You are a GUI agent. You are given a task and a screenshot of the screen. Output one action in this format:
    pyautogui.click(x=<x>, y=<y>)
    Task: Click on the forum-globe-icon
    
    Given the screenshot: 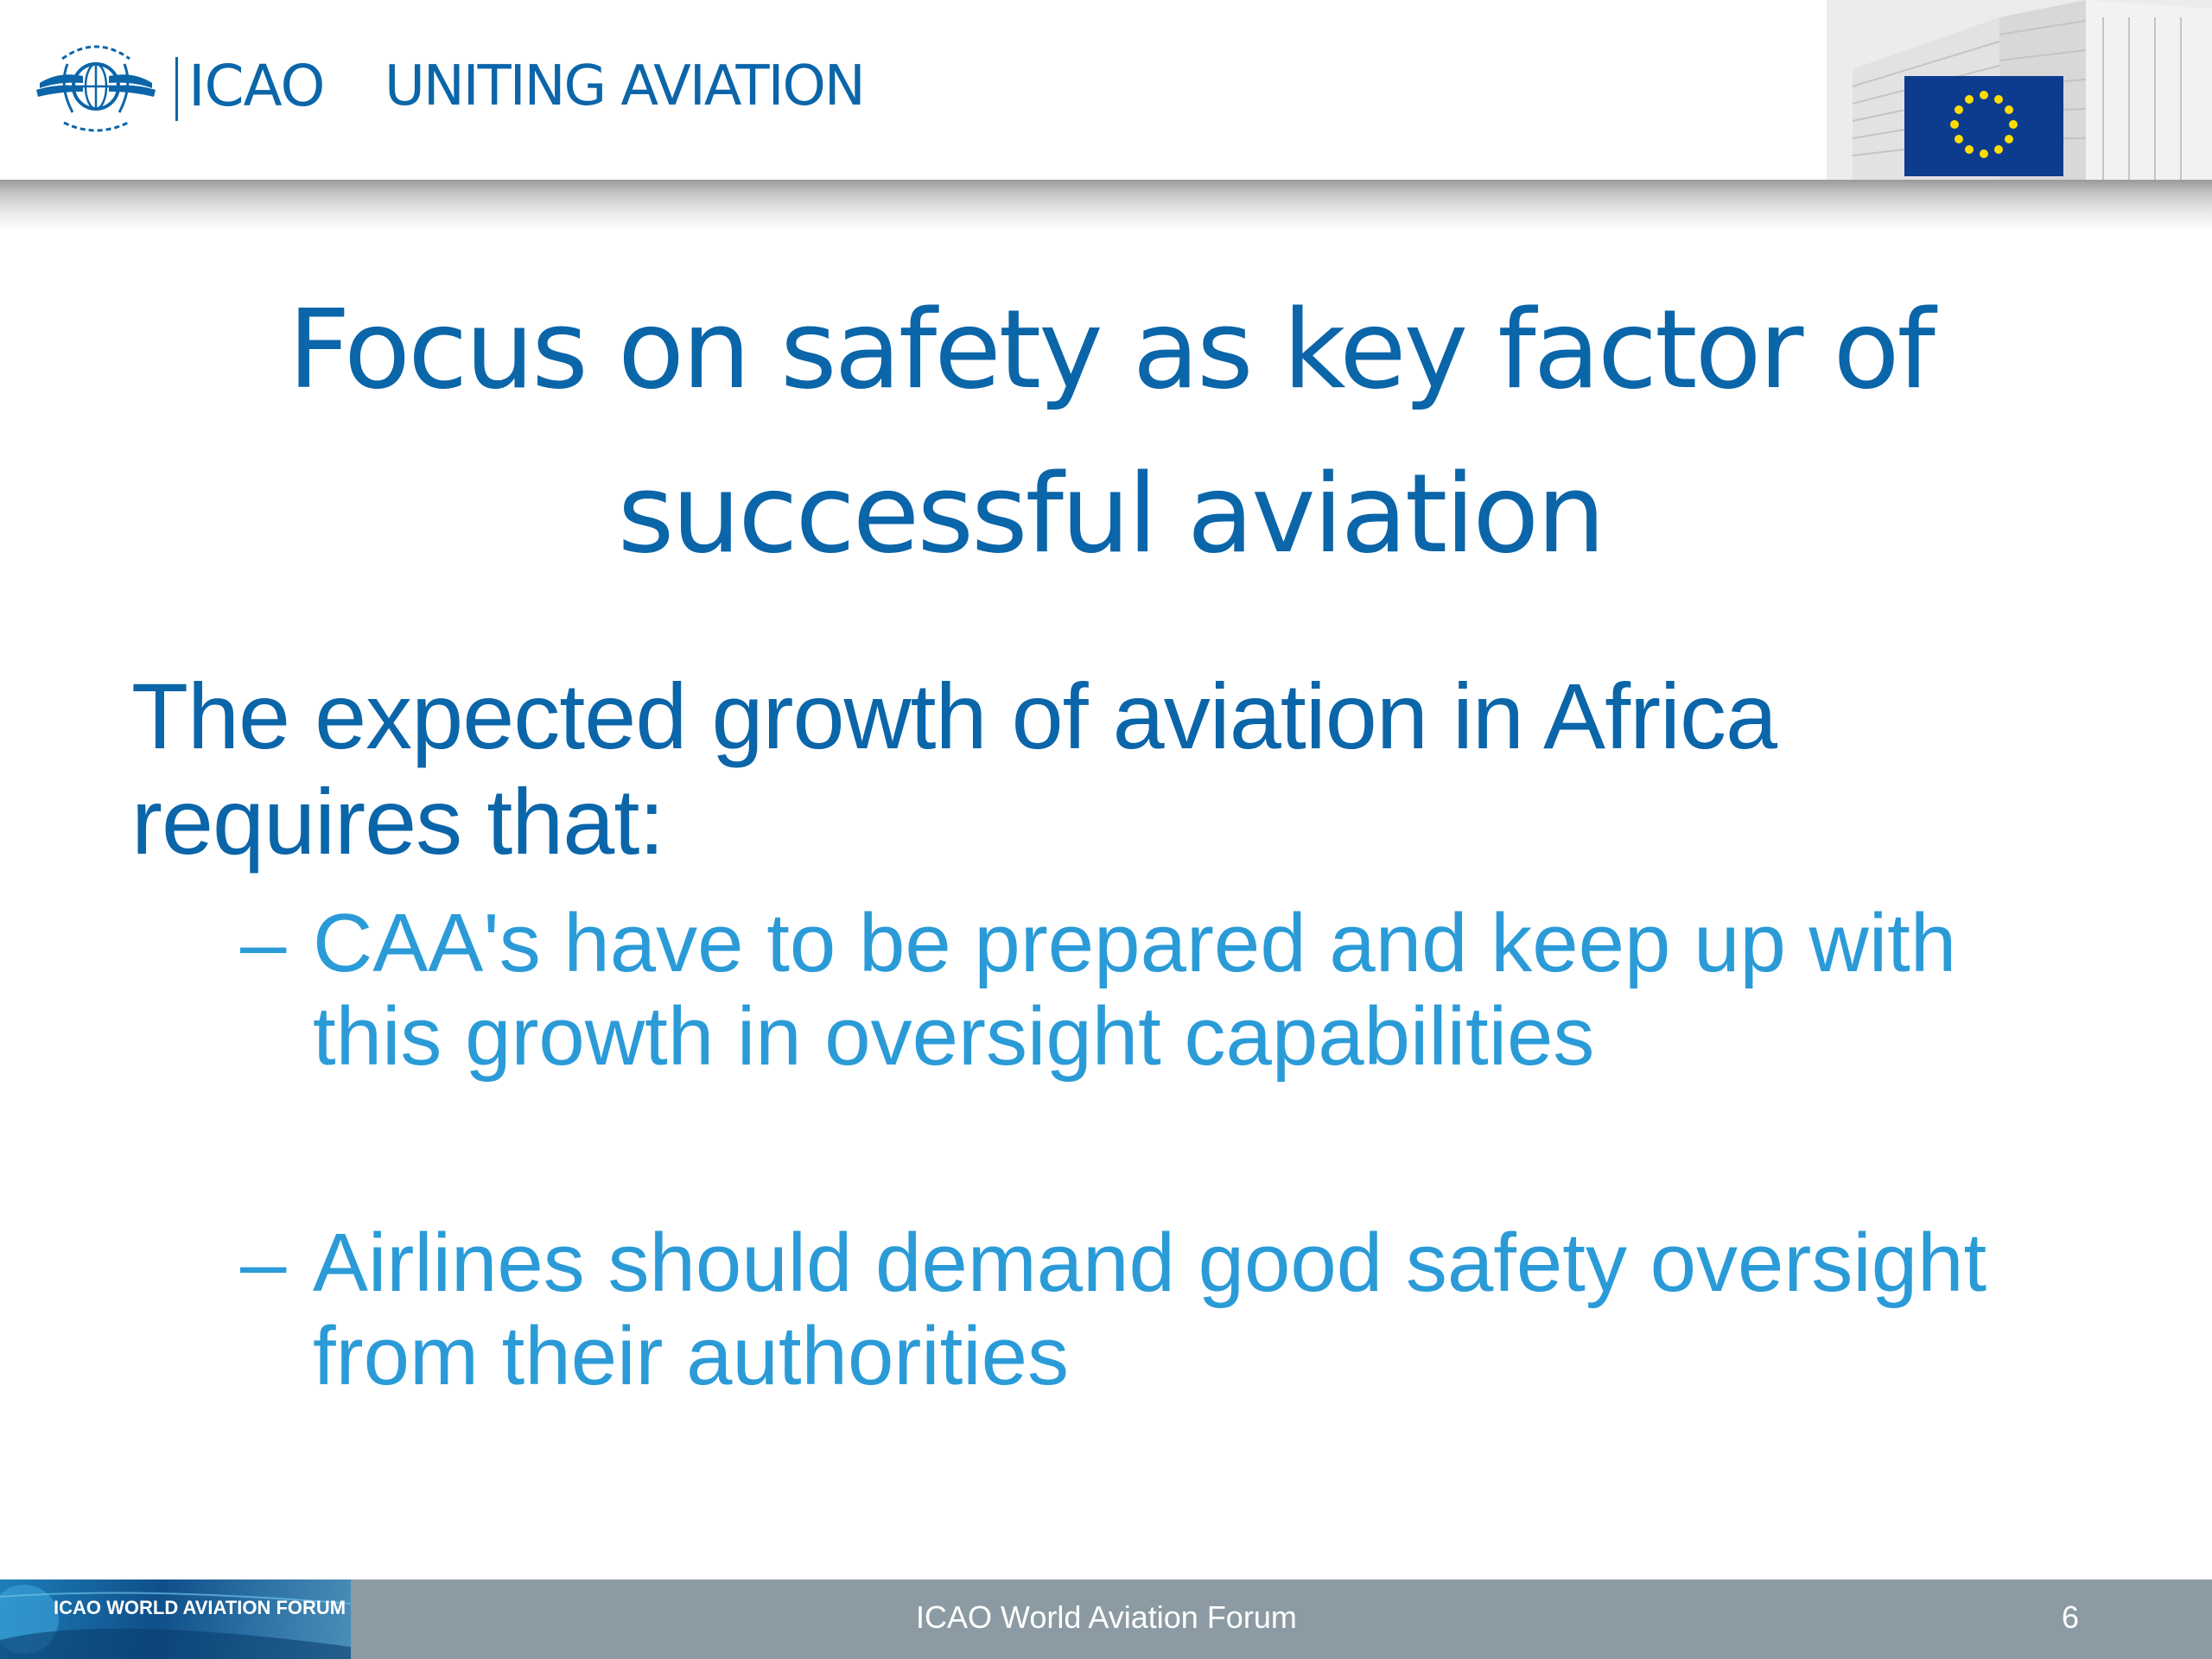 What is the action you would take?
    pyautogui.click(x=175, y=1622)
    